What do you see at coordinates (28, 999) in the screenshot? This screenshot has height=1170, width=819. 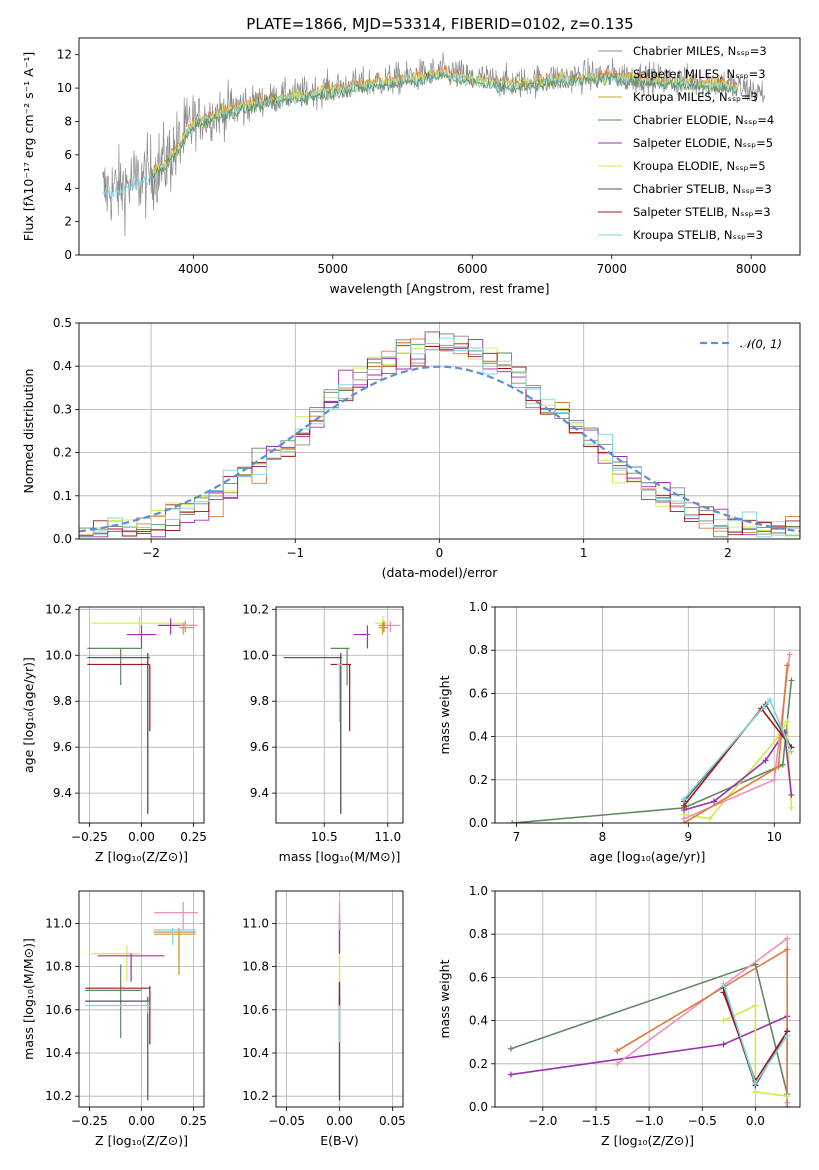 I see `y-axis-label: mass [log₁₀(M/M⊙)]` at bounding box center [28, 999].